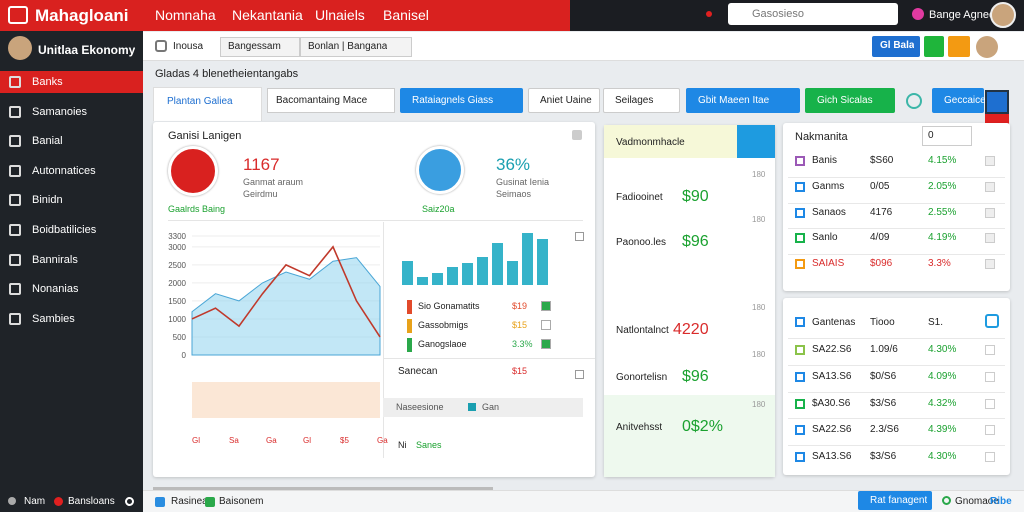 Image resolution: width=1024 pixels, height=512 pixels. I want to click on tab, so click(207, 104).